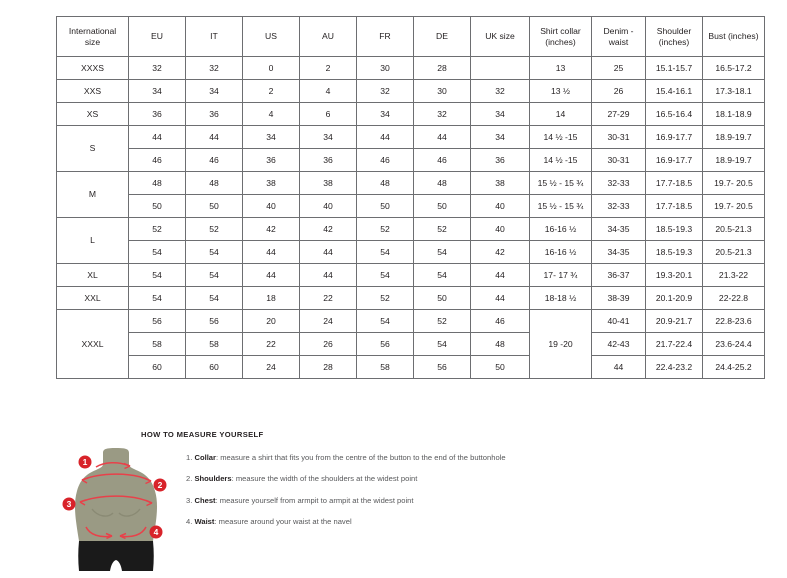  What do you see at coordinates (560, 298) in the screenshot?
I see `table-cell: 18-18 ½` at bounding box center [560, 298].